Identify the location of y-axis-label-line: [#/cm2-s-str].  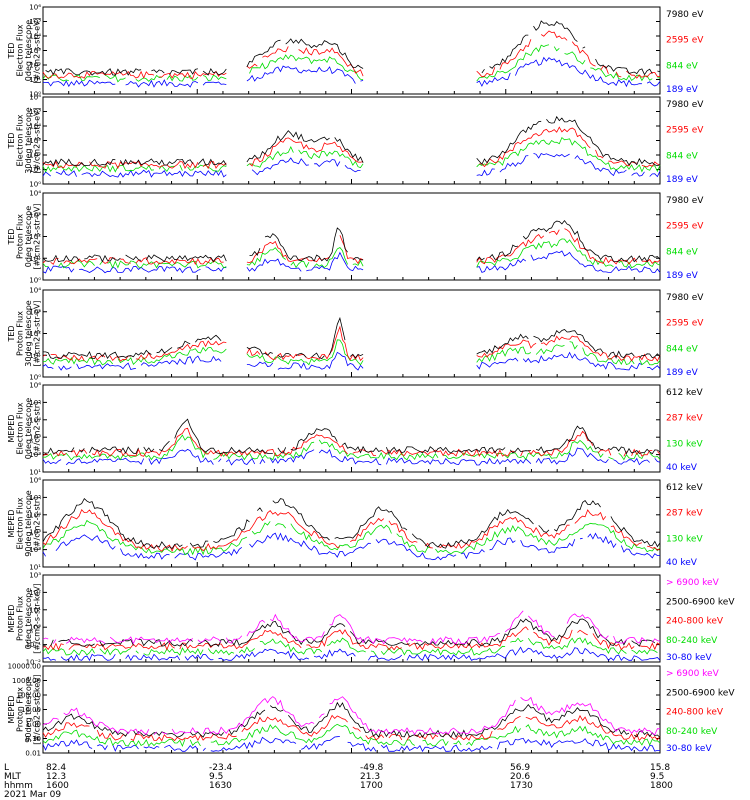
(37, 523).